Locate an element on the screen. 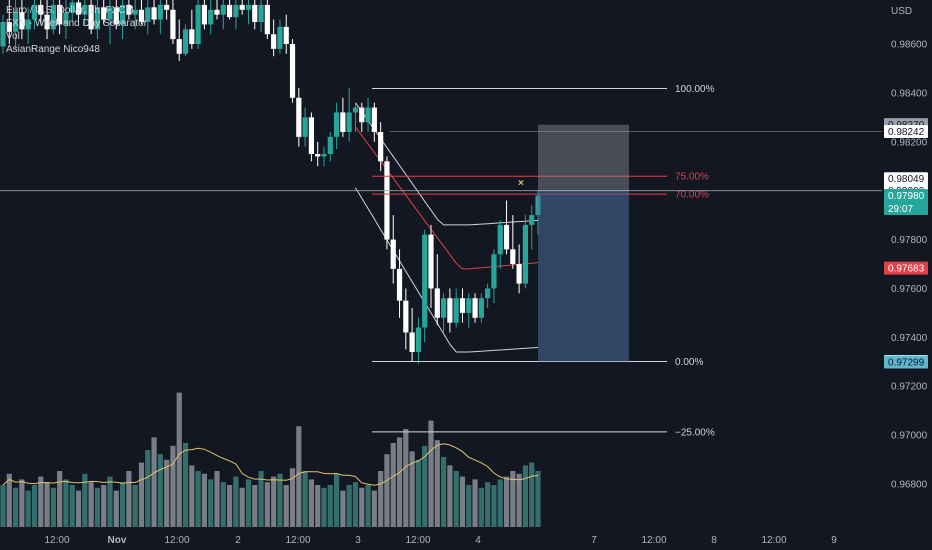 The width and height of the screenshot is (932, 550). price-tick-label: 0.98600 is located at coordinates (909, 45).